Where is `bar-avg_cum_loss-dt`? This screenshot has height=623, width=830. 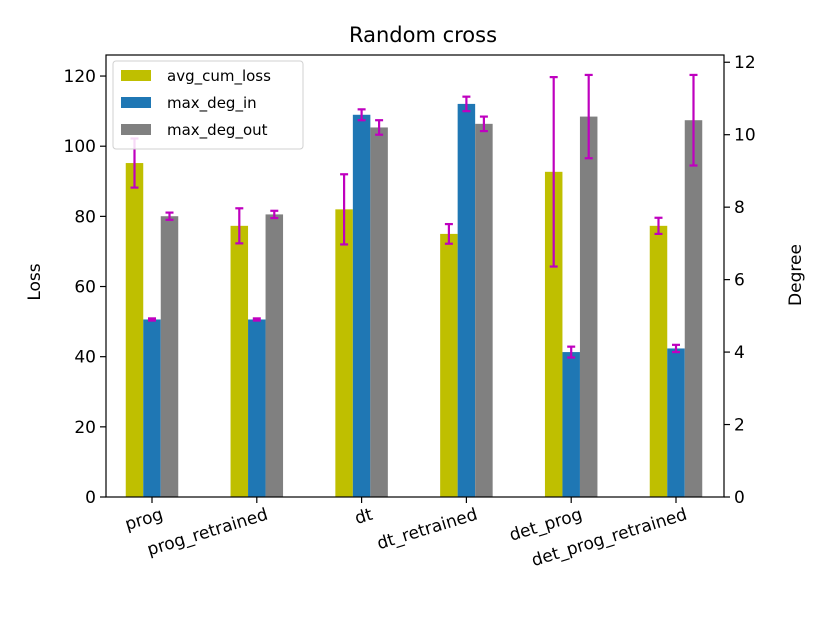
bar-avg_cum_loss-dt is located at coordinates (344, 353).